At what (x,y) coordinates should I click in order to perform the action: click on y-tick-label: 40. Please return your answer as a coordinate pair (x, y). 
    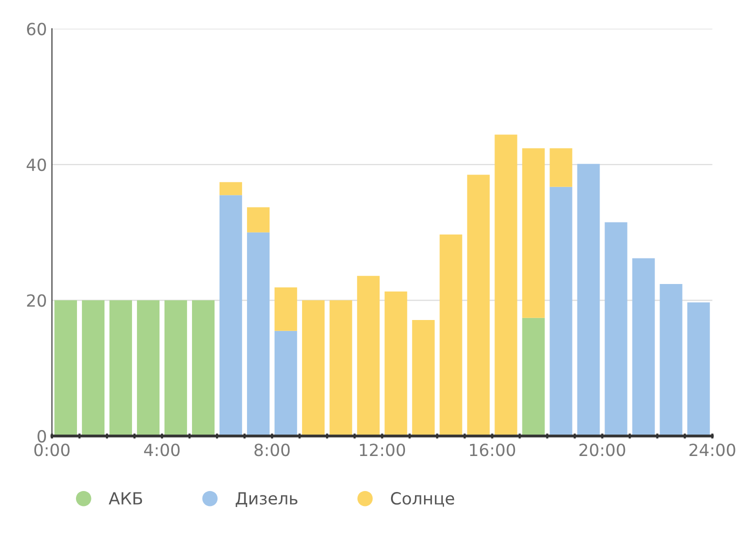
    Looking at the image, I should click on (36, 165).